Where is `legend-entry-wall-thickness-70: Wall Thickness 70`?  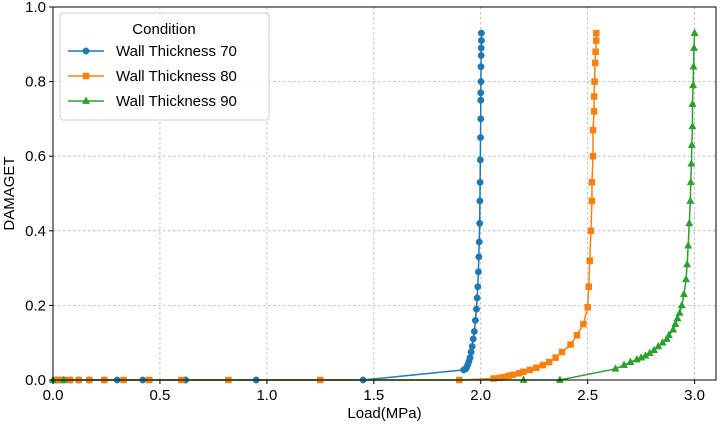 legend-entry-wall-thickness-70: Wall Thickness 70 is located at coordinates (152, 51).